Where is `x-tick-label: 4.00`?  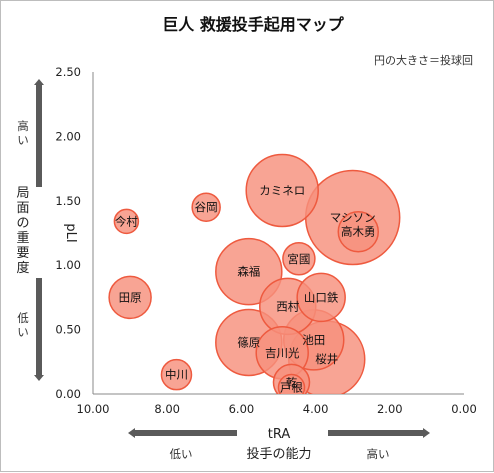 x-tick-label: 4.00 is located at coordinates (316, 409).